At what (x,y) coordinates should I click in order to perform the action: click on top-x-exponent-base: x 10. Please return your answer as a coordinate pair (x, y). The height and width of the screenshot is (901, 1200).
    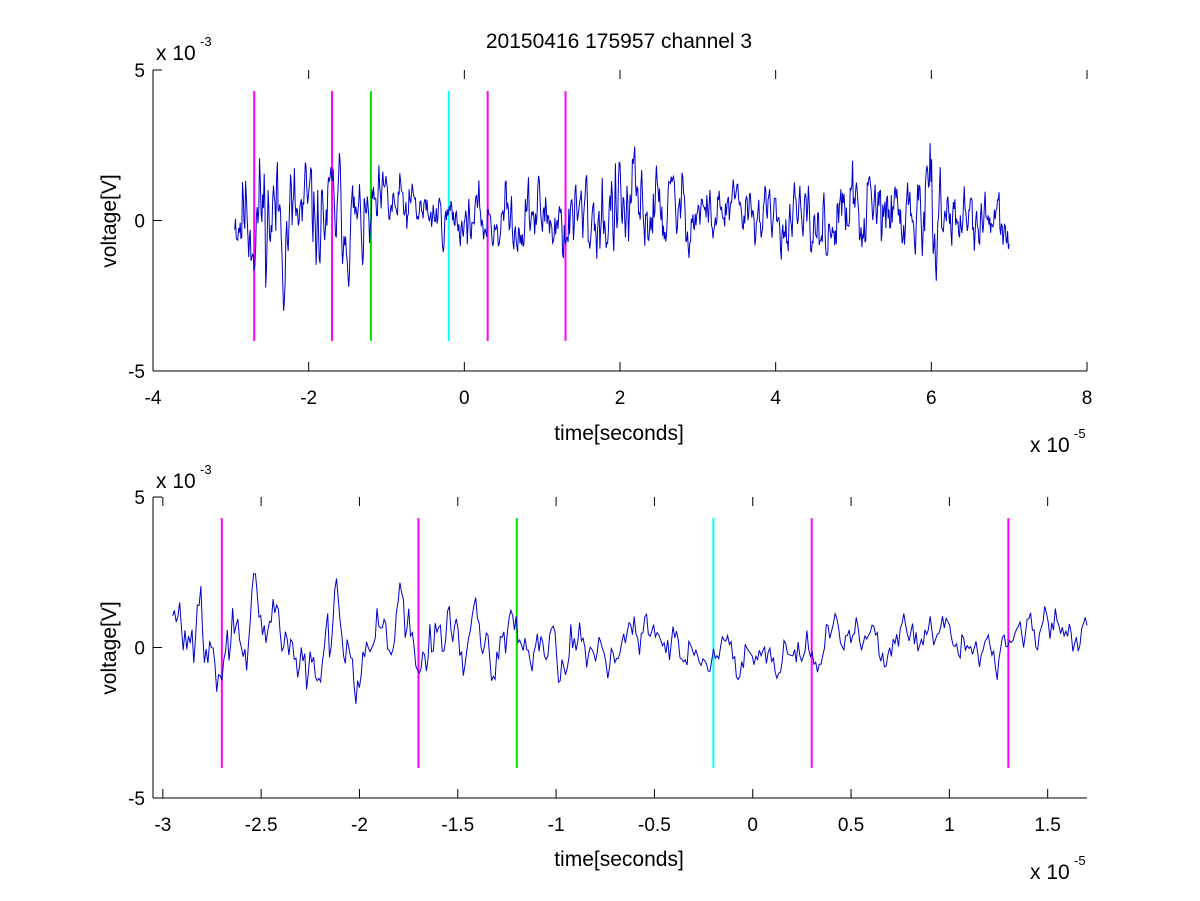
    Looking at the image, I should click on (1050, 445).